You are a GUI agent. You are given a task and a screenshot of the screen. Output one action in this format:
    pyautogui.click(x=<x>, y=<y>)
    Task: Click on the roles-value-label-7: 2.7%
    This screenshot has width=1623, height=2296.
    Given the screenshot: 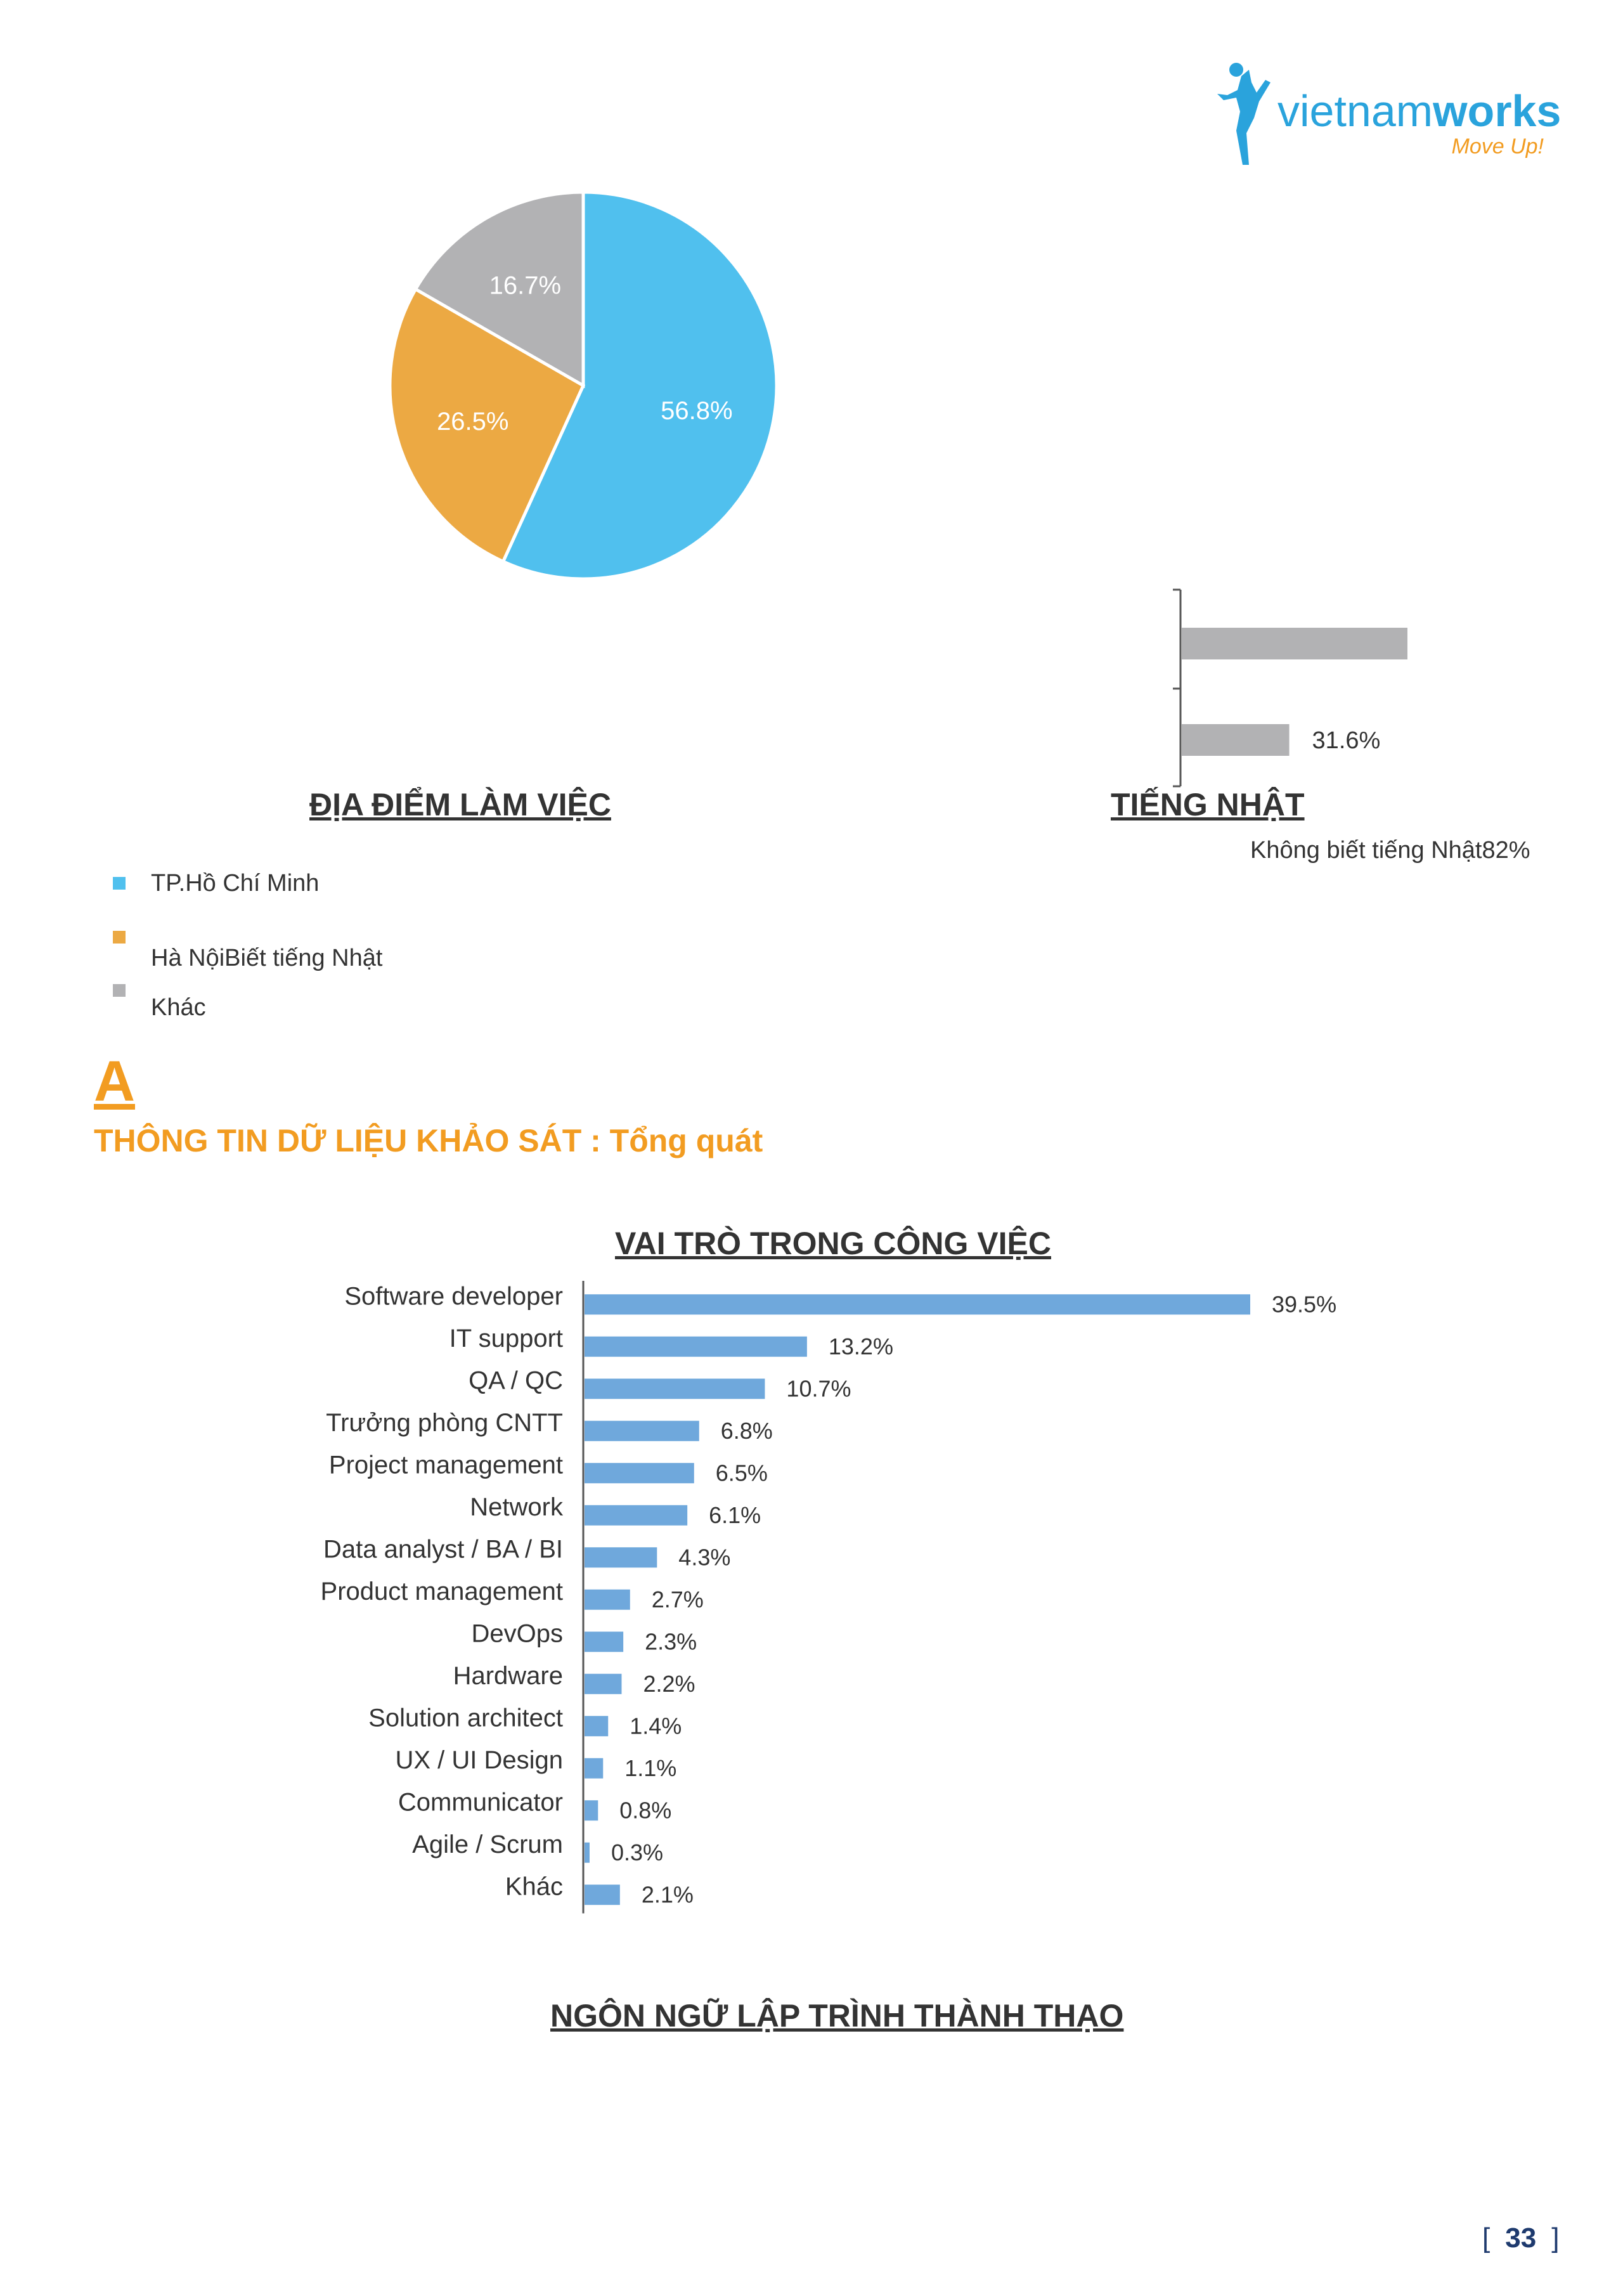 What is the action you would take?
    pyautogui.click(x=678, y=1599)
    